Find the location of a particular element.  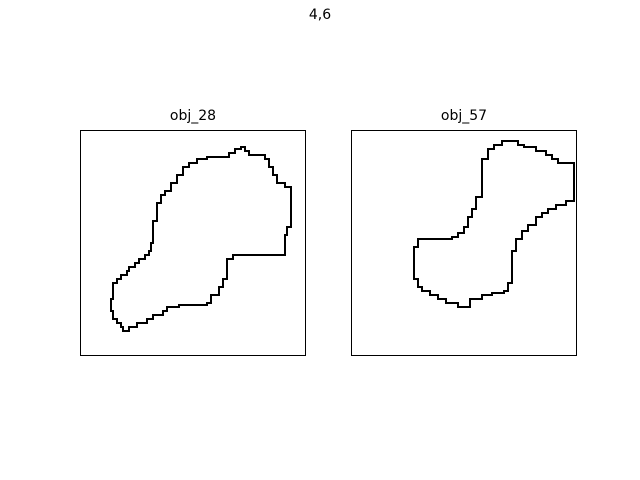

shape-outline-canvas-right is located at coordinates (494, 224).